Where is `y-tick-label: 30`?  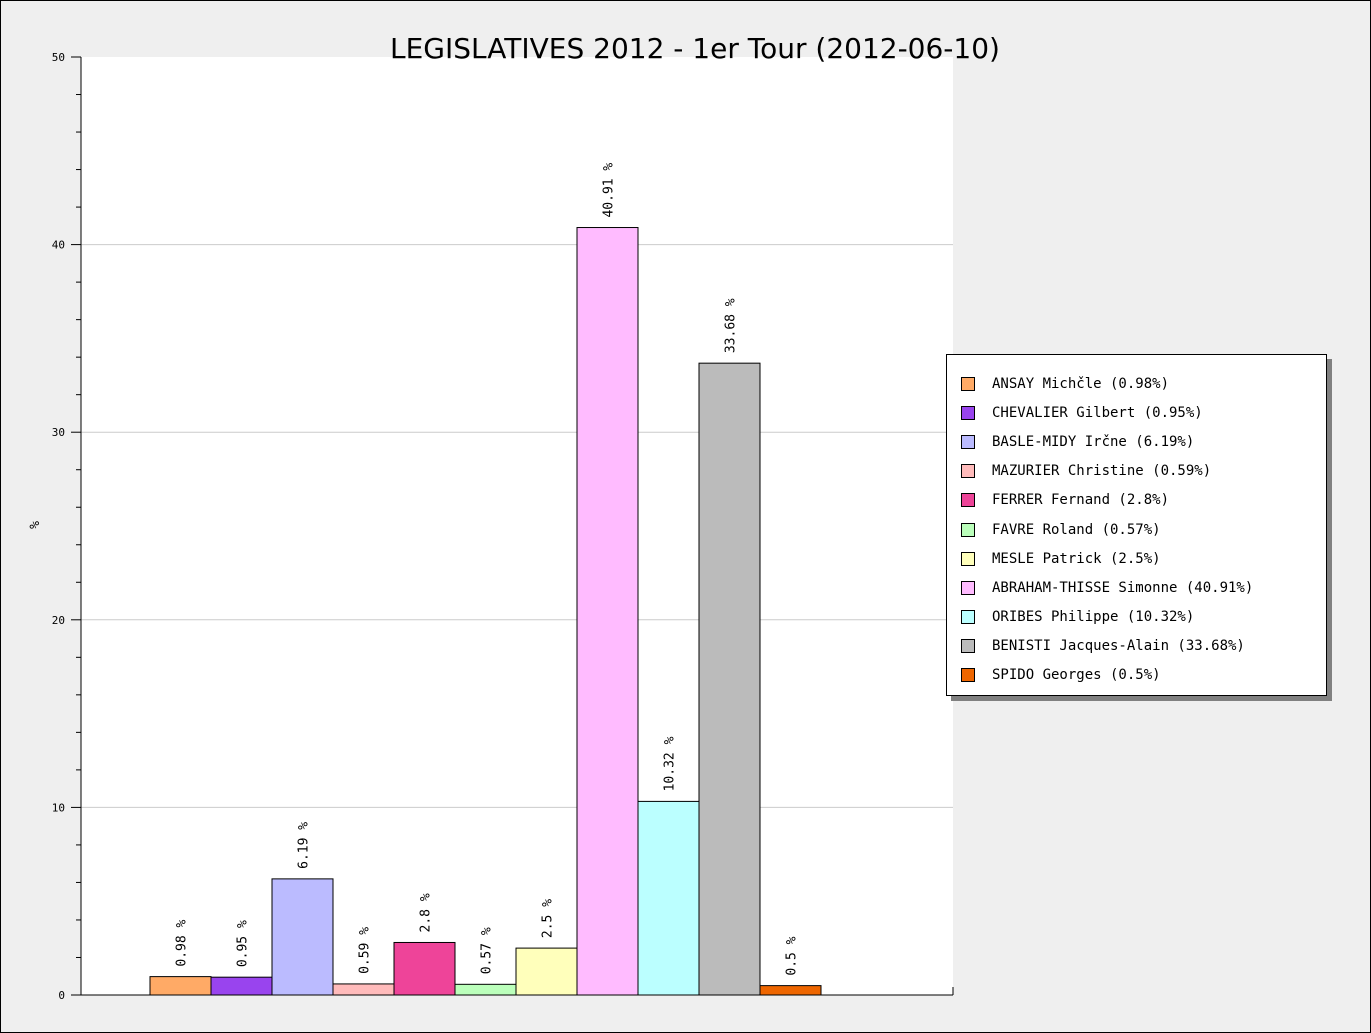 y-tick-label: 30 is located at coordinates (58, 432).